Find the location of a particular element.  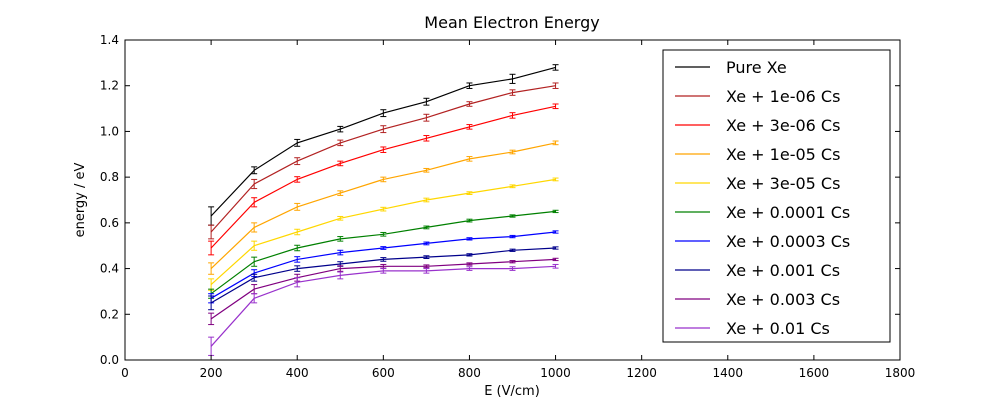

x-axis-label: E (V/cm) is located at coordinates (512, 391).